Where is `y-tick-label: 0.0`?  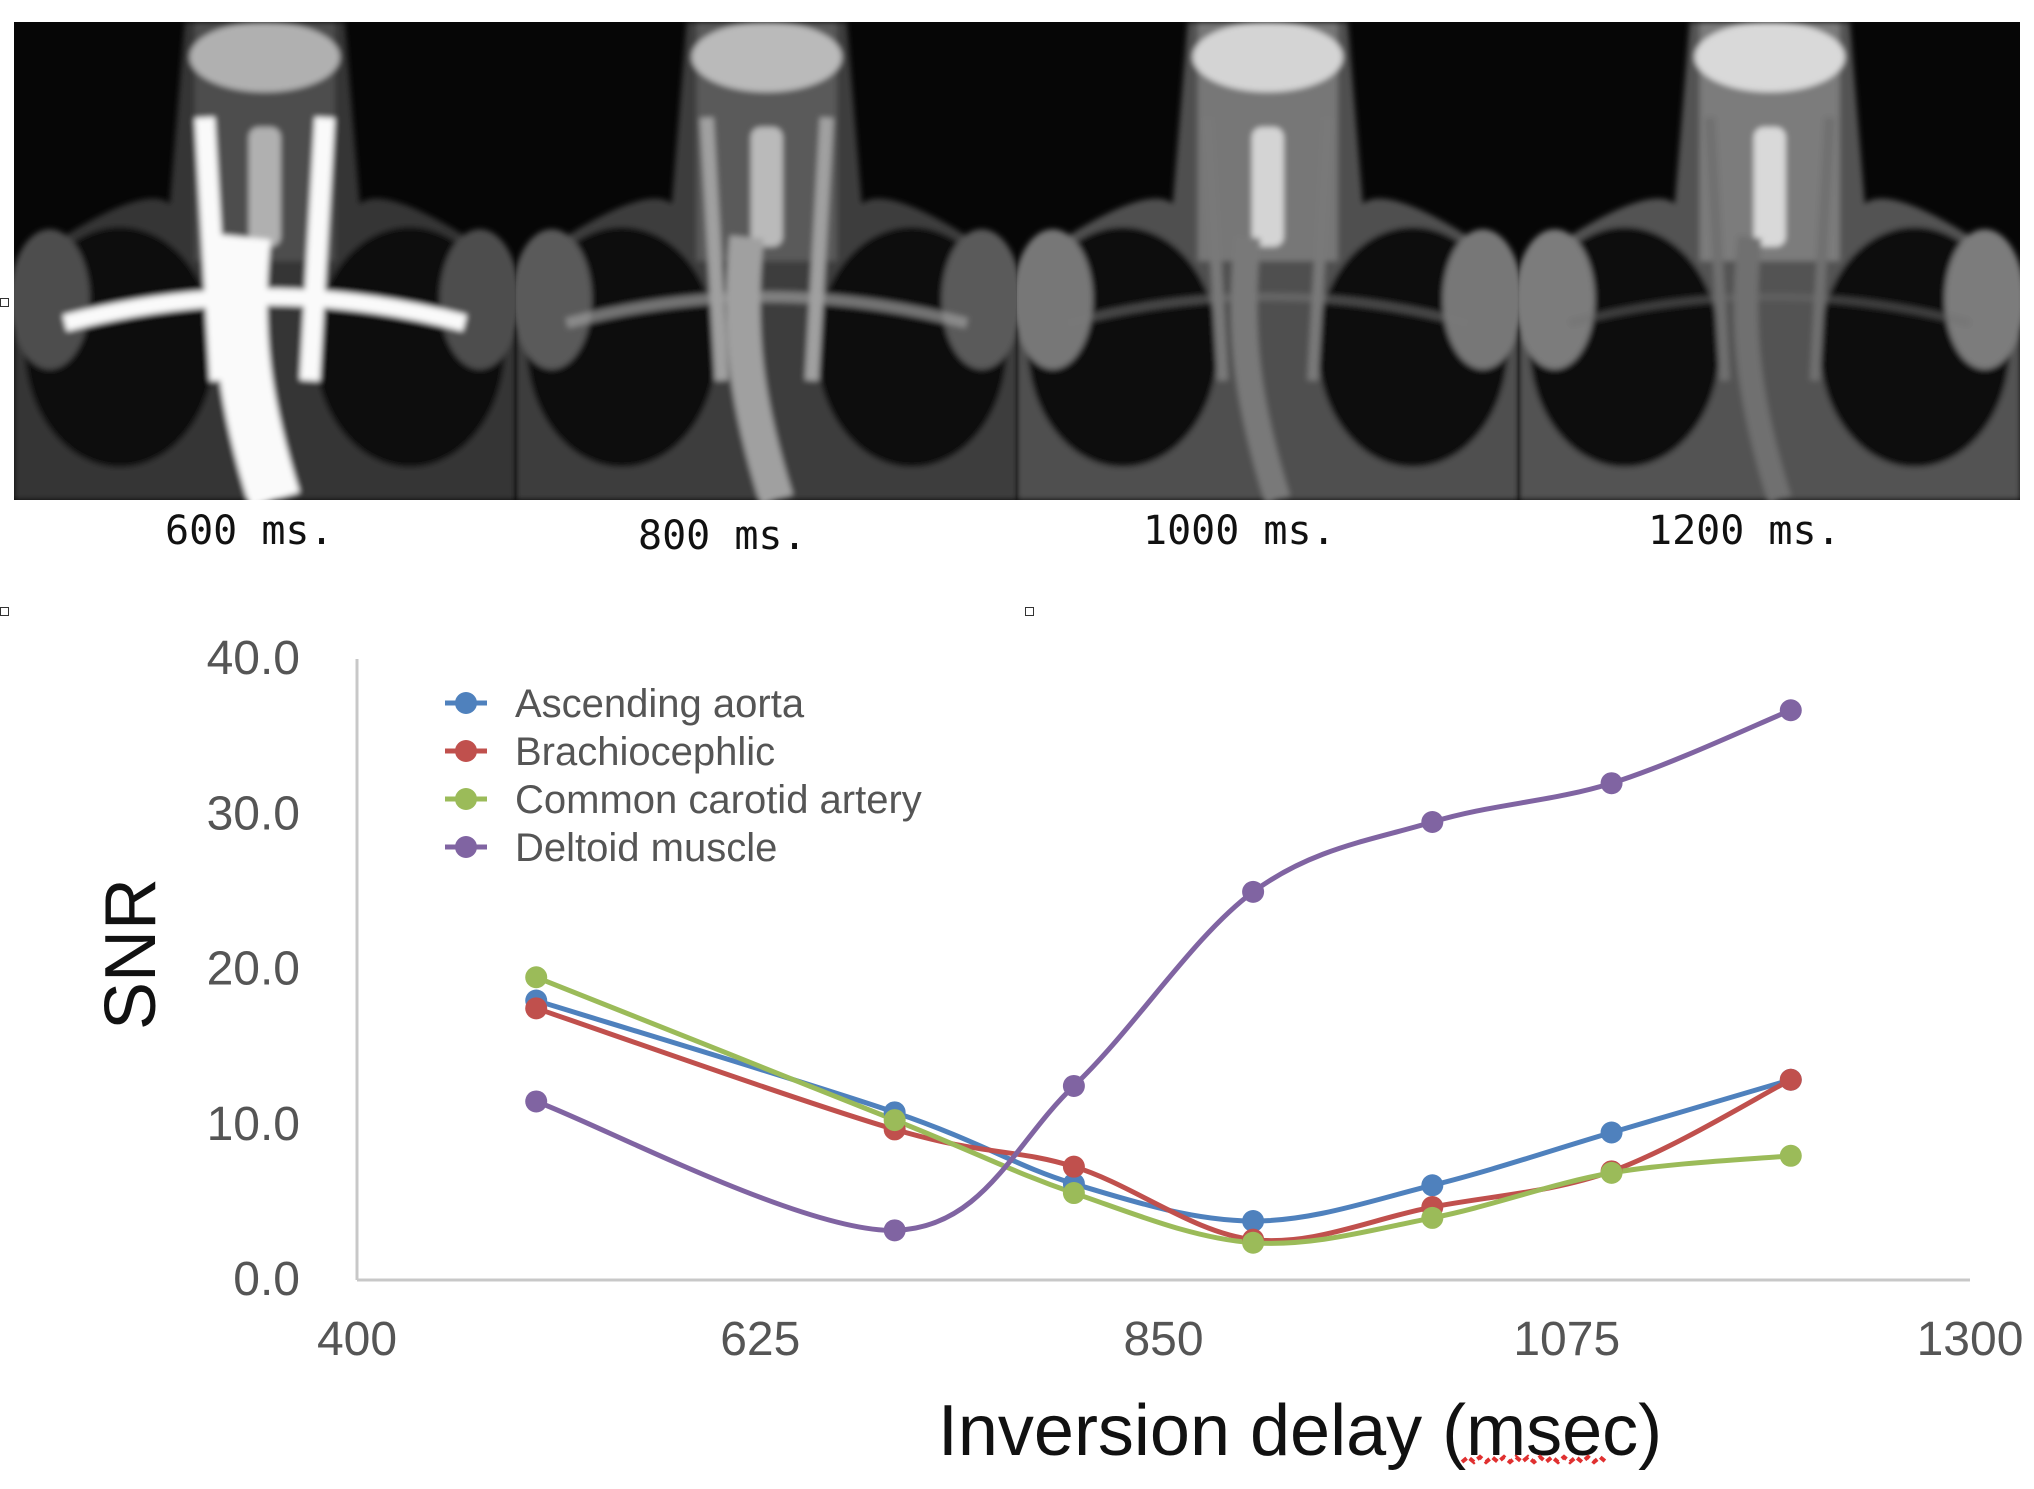
y-tick-label: 0.0 is located at coordinates (266, 1279).